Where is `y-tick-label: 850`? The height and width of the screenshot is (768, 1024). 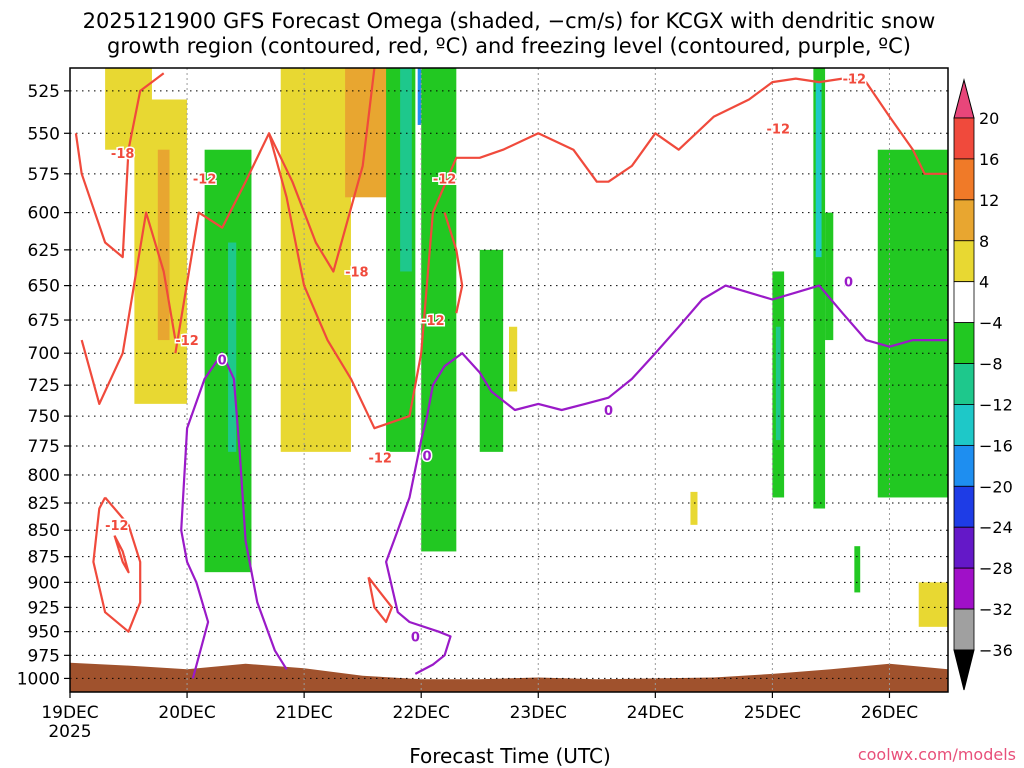
y-tick-label: 850 is located at coordinates (44, 531).